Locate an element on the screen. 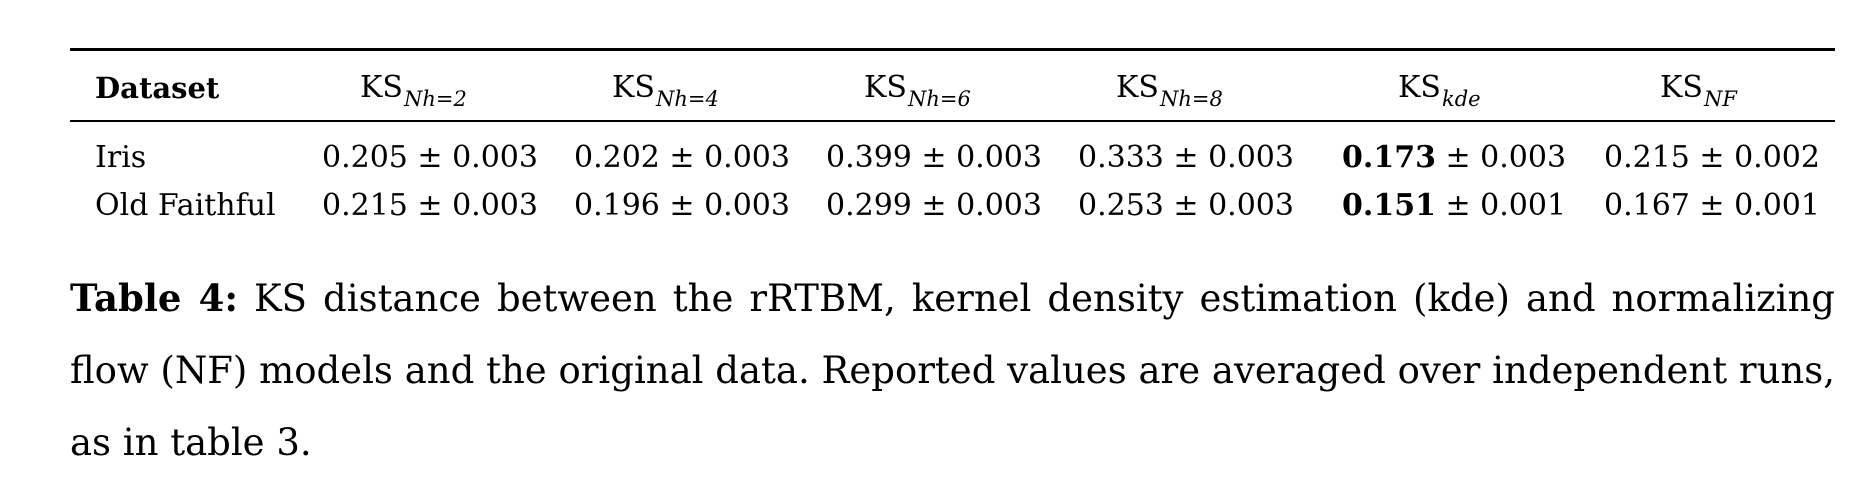 This screenshot has height=488, width=1873. header-ks-nf-sub: NF is located at coordinates (1720, 99).